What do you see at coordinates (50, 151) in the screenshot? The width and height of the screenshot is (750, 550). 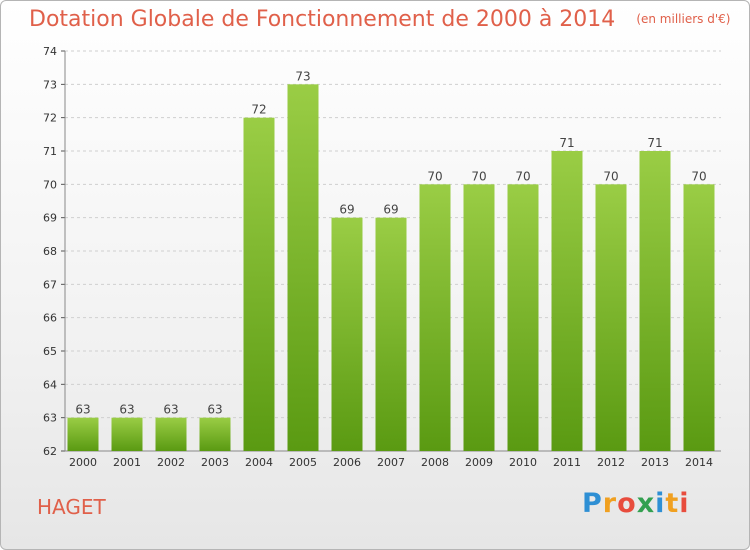 I see `y-tick-label: 71` at bounding box center [50, 151].